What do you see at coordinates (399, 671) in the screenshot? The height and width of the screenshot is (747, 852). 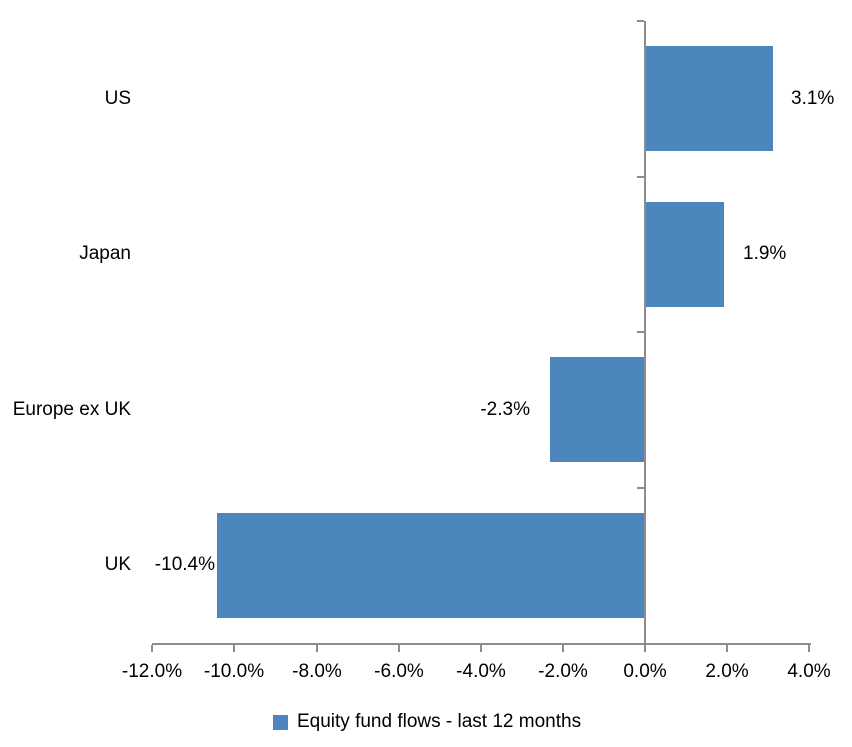 I see `x-tick-label: -6.0%` at bounding box center [399, 671].